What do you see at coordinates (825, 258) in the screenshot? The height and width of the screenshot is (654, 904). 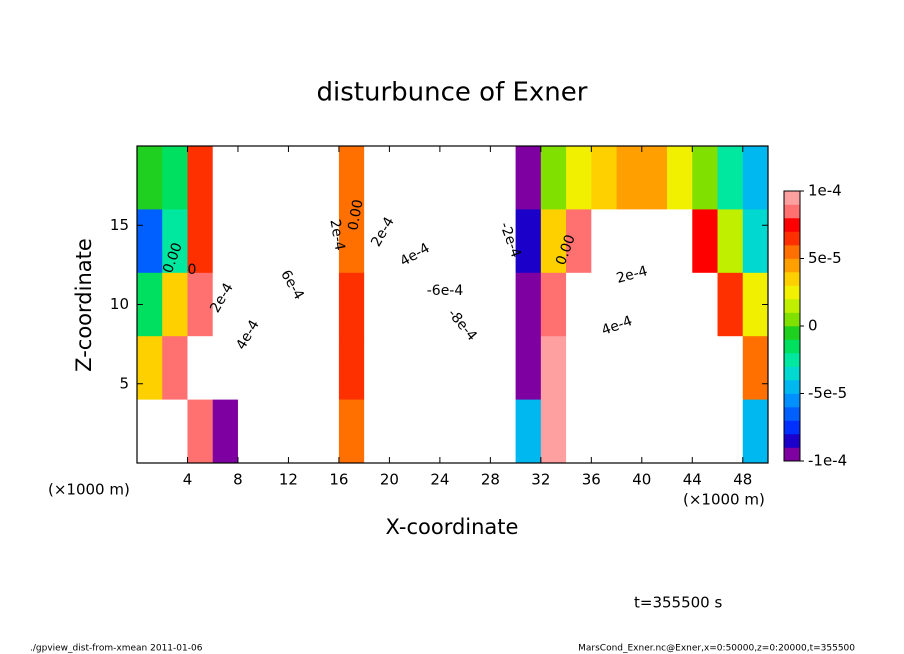 I see `colorbar-label: 5e-5` at bounding box center [825, 258].